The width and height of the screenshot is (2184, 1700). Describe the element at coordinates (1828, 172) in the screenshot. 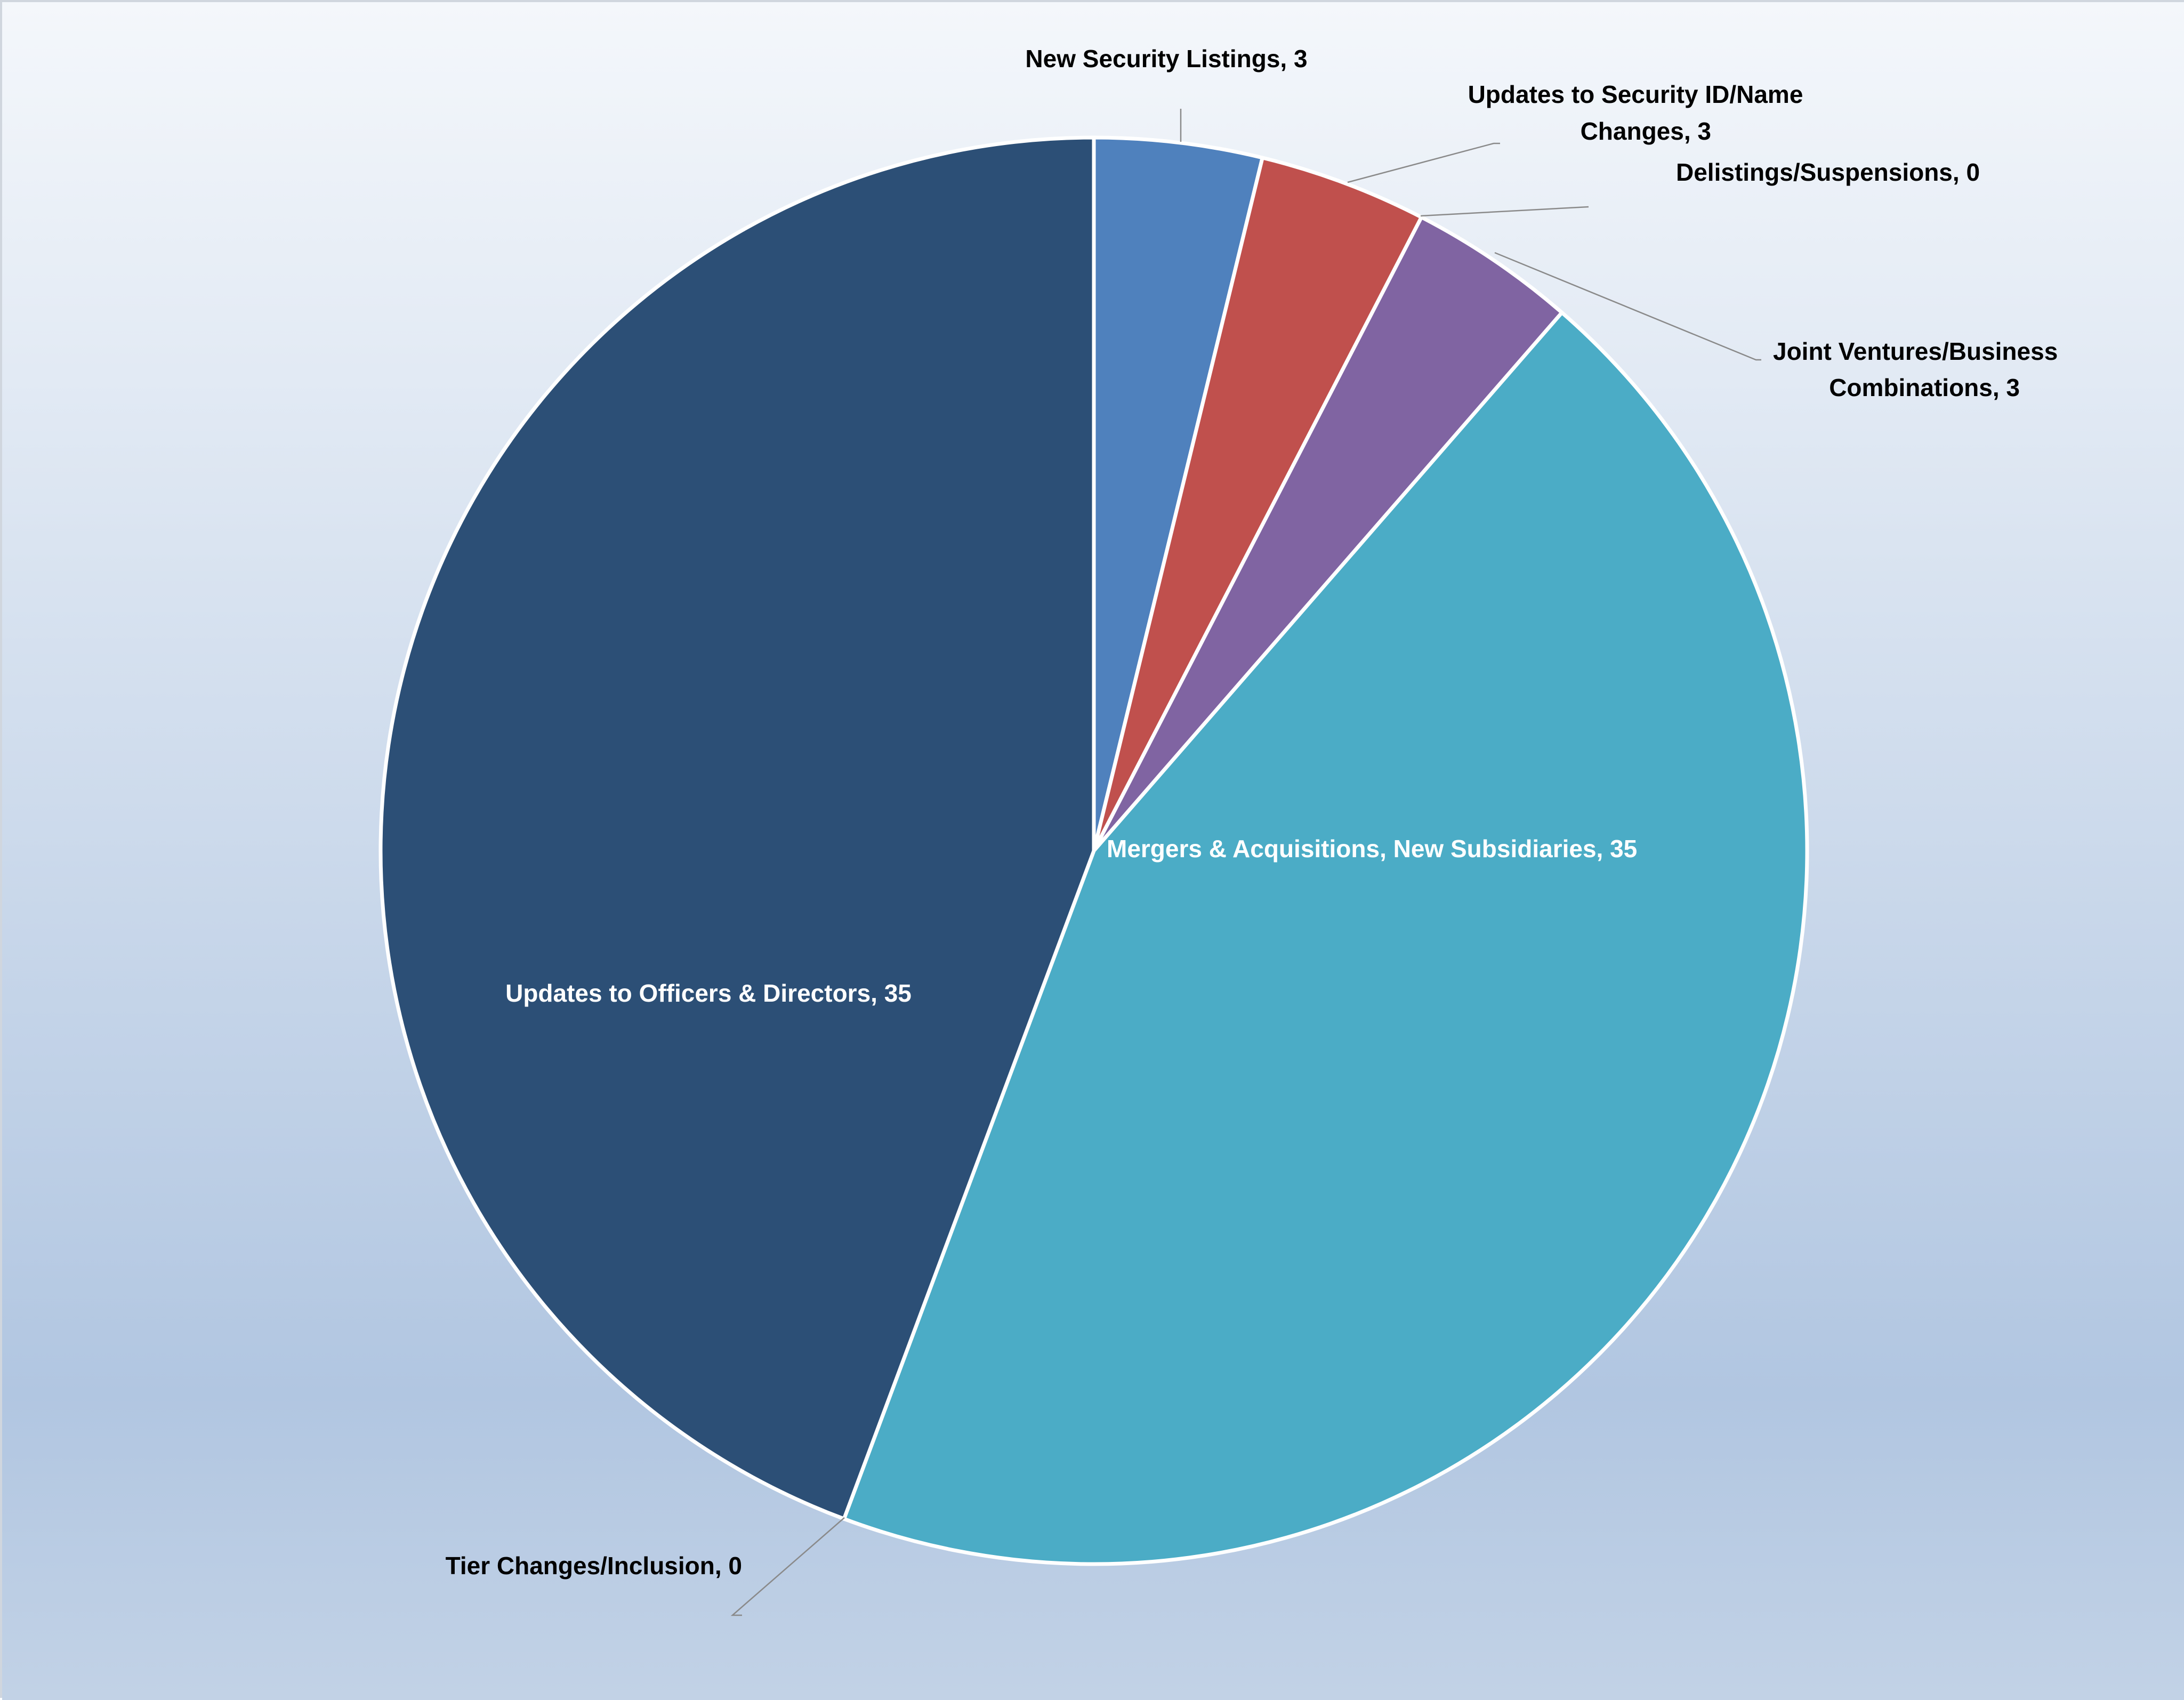

I see `data-label-delistings-suspensions: Delistings/Suspensions, 0` at that location.